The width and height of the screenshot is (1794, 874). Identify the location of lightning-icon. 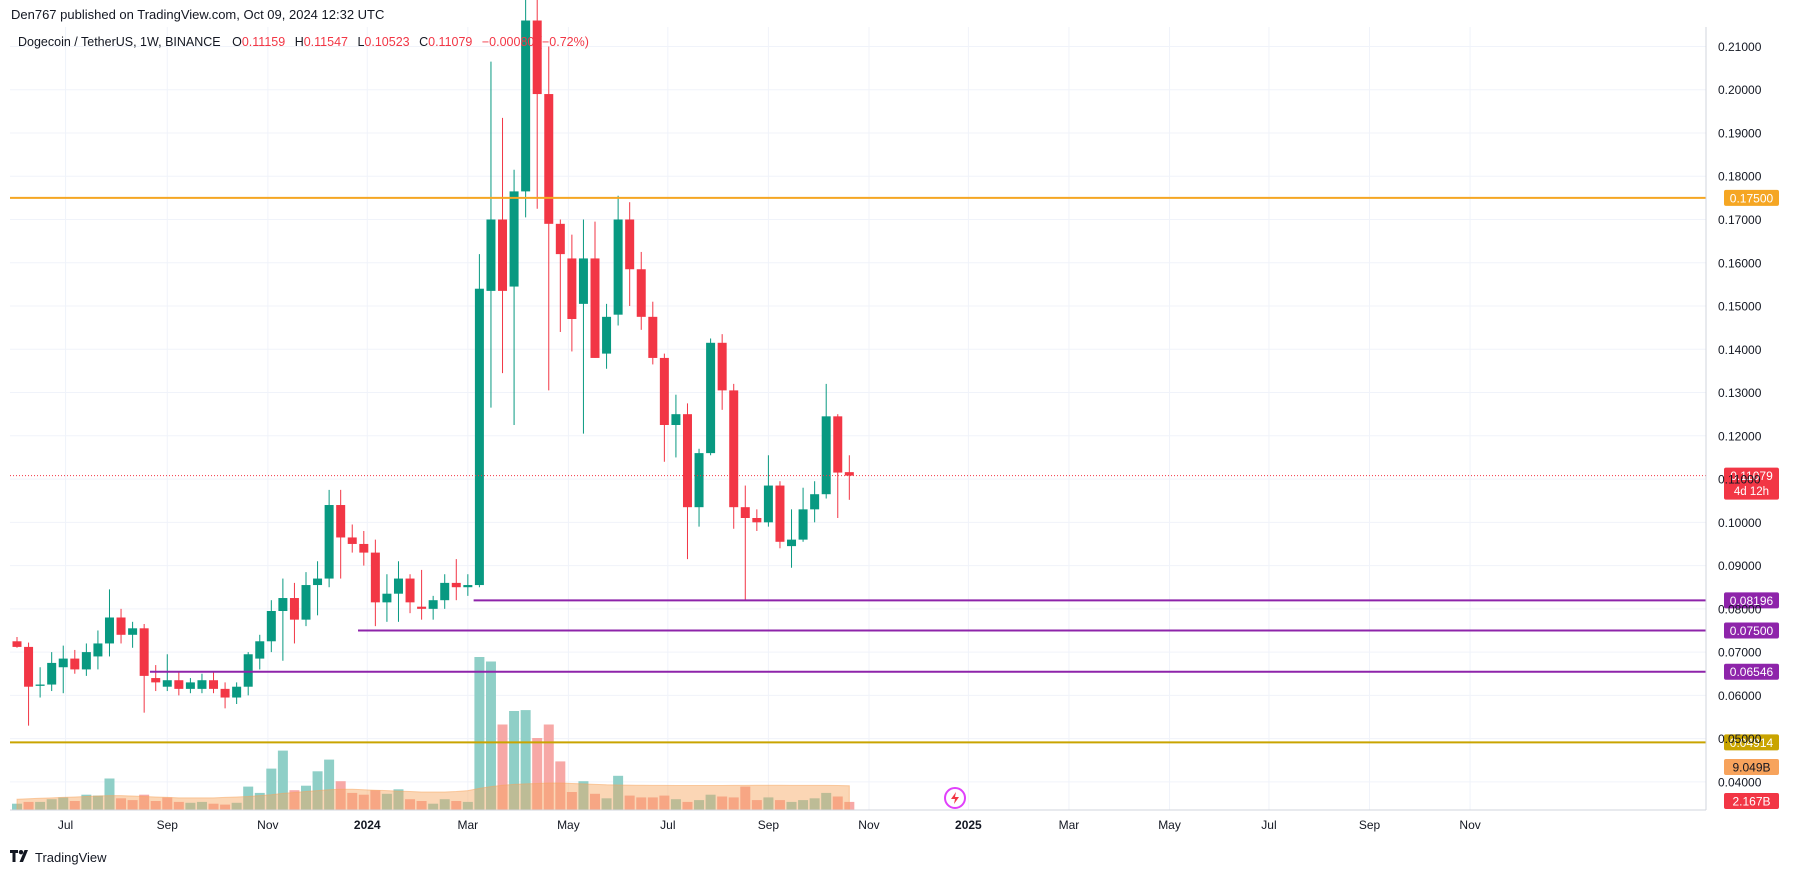
(955, 798).